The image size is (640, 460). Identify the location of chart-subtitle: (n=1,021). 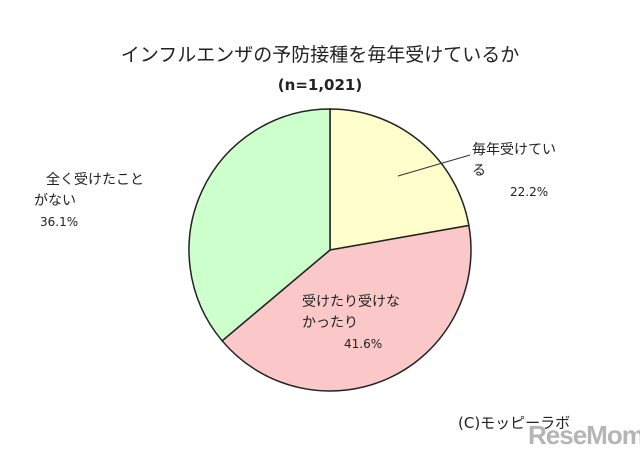
(320, 85).